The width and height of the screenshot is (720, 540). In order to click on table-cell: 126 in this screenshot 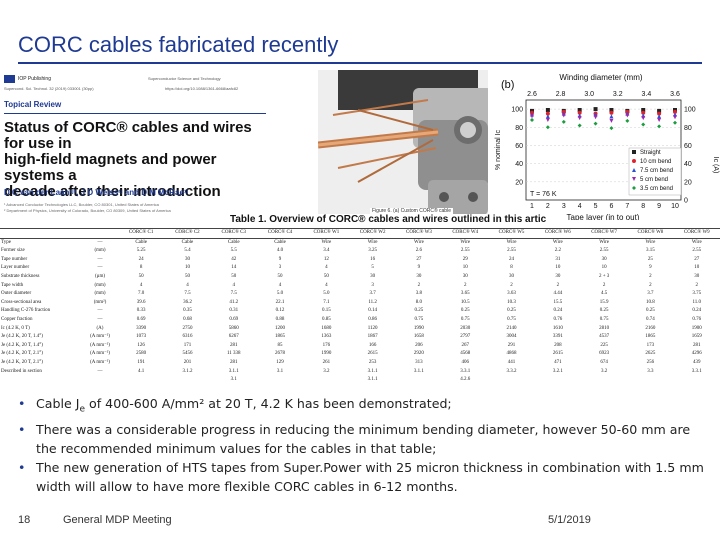, I will do `click(141, 345)`.